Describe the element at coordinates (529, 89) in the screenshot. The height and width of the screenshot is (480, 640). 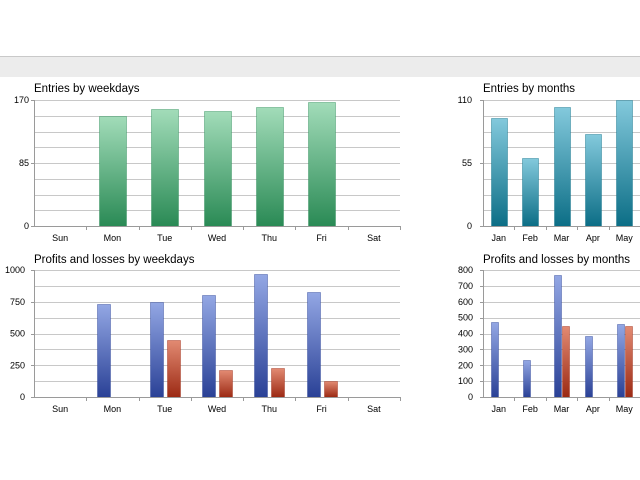
I see `chart-title-entries-by-months: Entries by months` at that location.